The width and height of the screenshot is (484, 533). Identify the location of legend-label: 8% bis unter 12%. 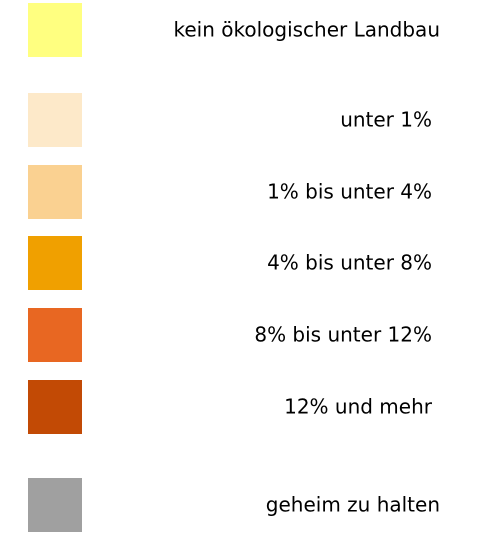
(343, 335).